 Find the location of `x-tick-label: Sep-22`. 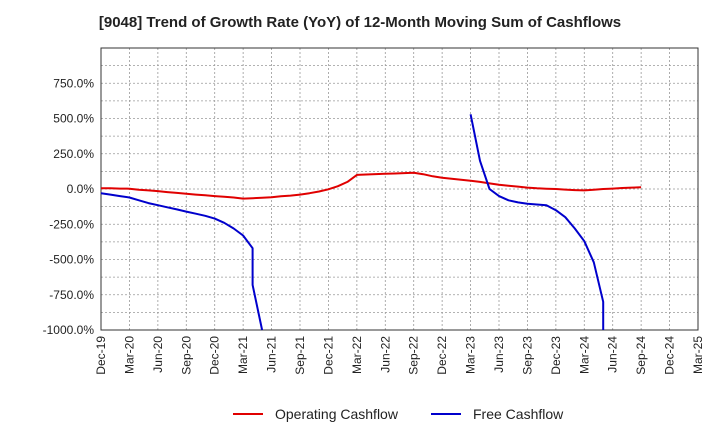

x-tick-label: Sep-22 is located at coordinates (414, 355).